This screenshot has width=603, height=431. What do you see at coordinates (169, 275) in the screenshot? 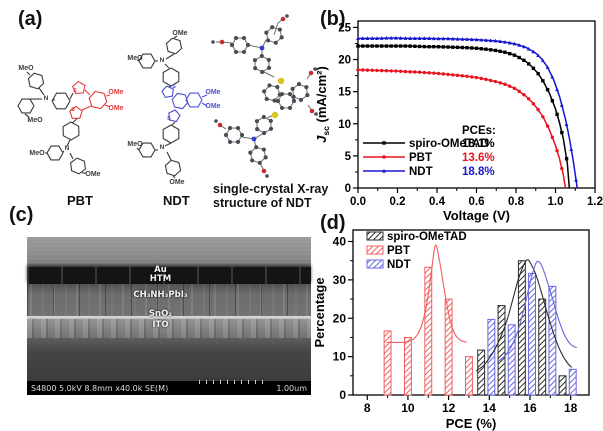
I see `sem-au-htm-layer` at bounding box center [169, 275].